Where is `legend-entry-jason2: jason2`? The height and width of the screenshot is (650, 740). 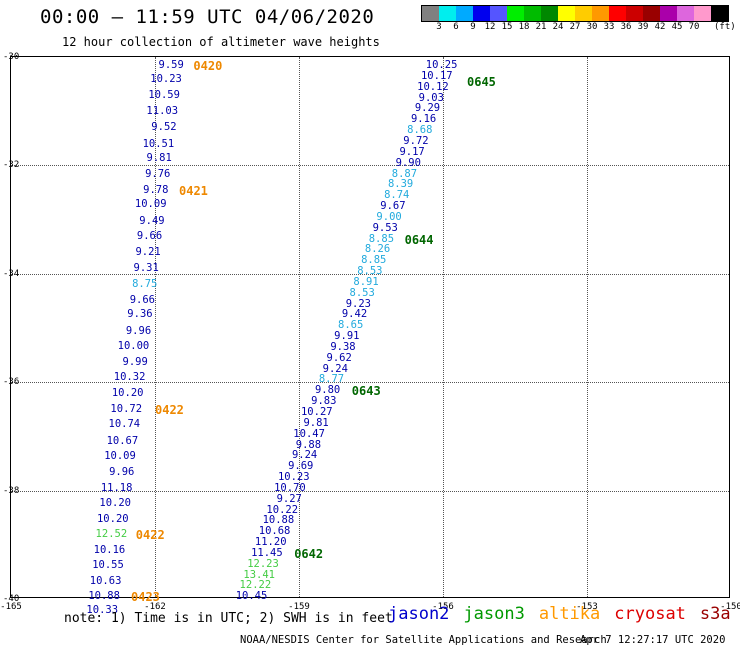 legend-entry-jason2: jason2 is located at coordinates (419, 614).